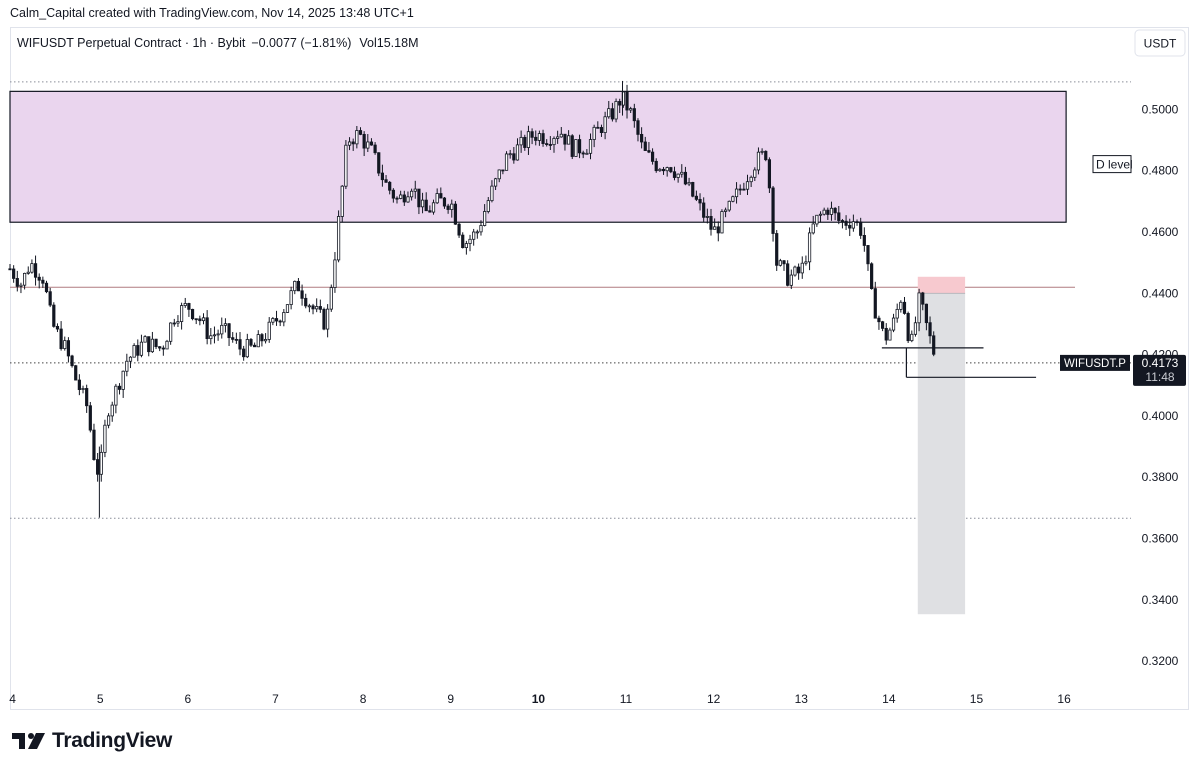 The height and width of the screenshot is (770, 1200). What do you see at coordinates (1159, 370) in the screenshot?
I see `price-tag` at bounding box center [1159, 370].